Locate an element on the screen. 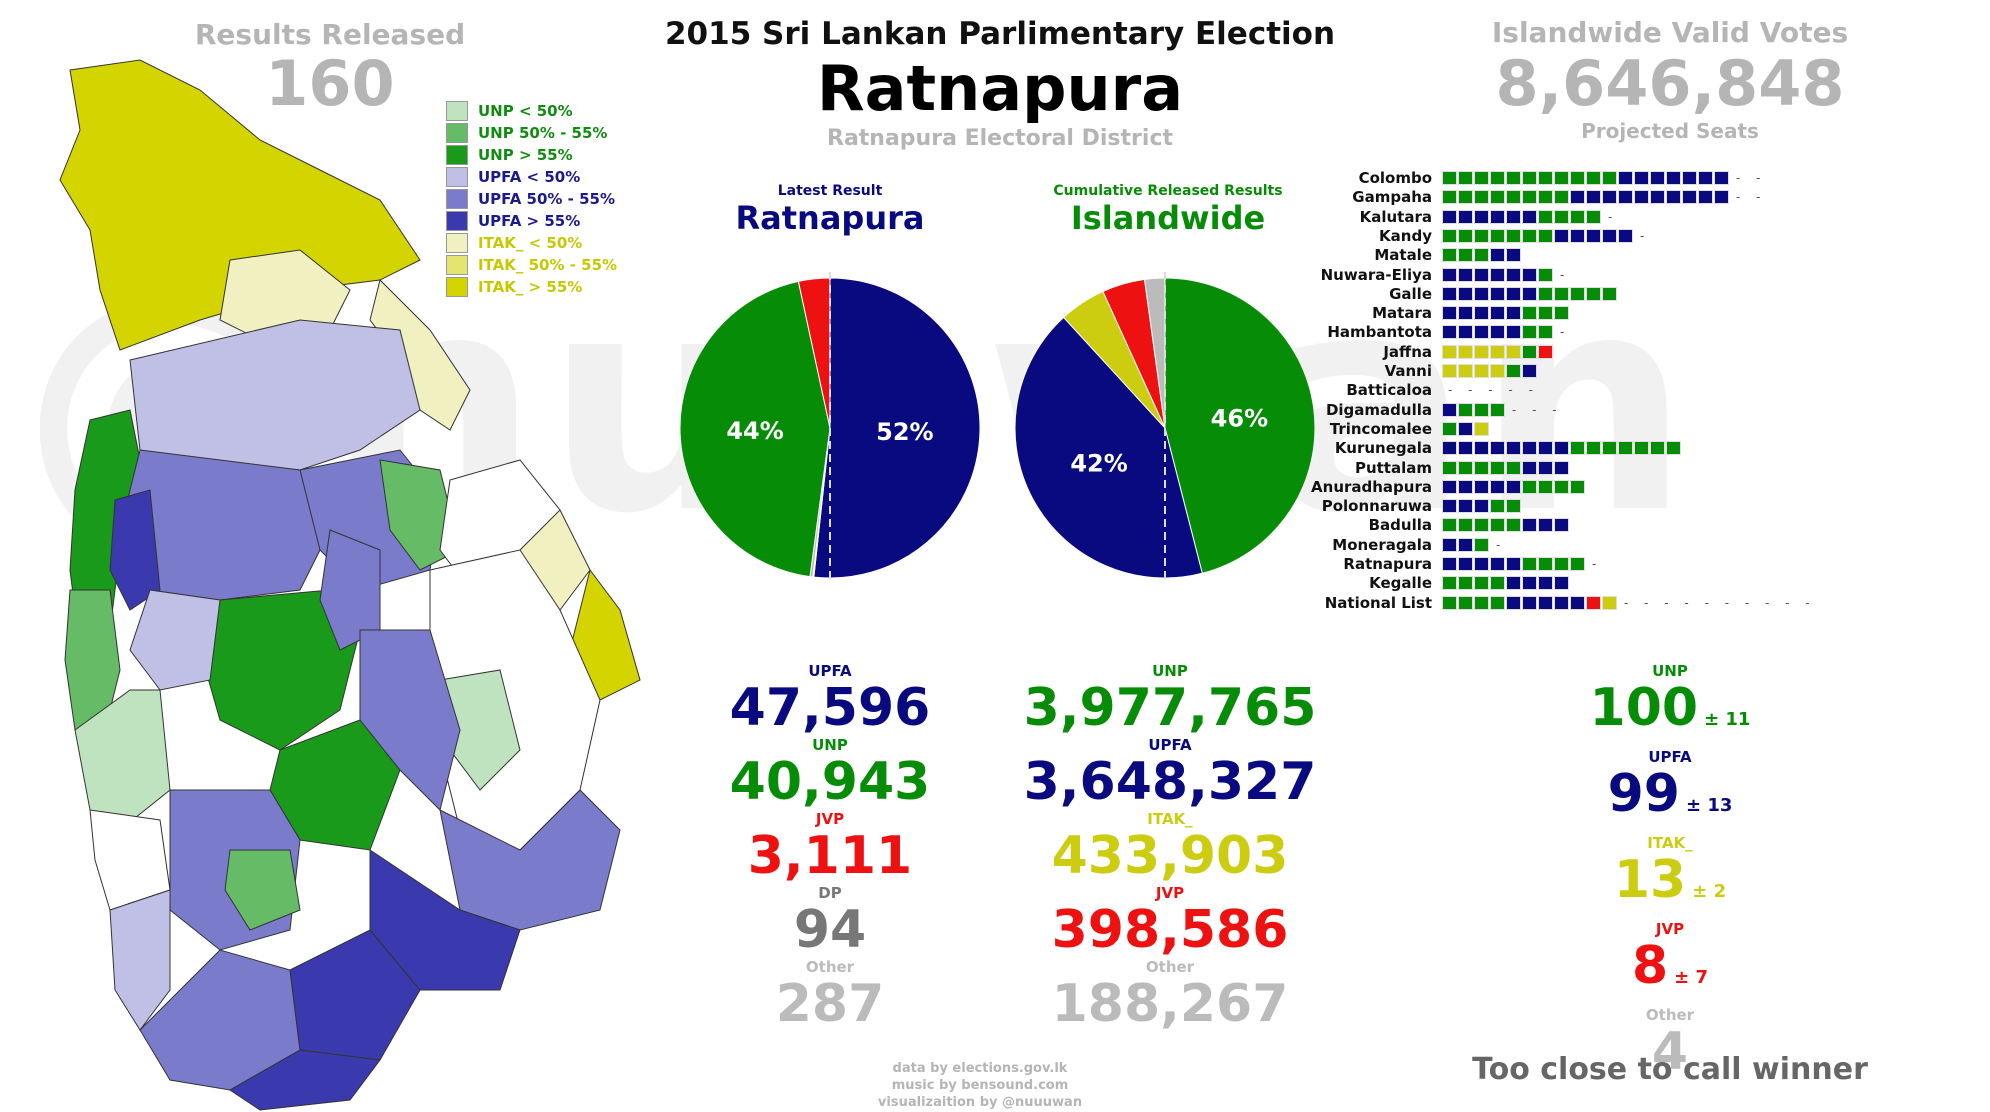 The height and width of the screenshot is (1112, 1990). seat-district-label: Kalutara is located at coordinates (1395, 216).